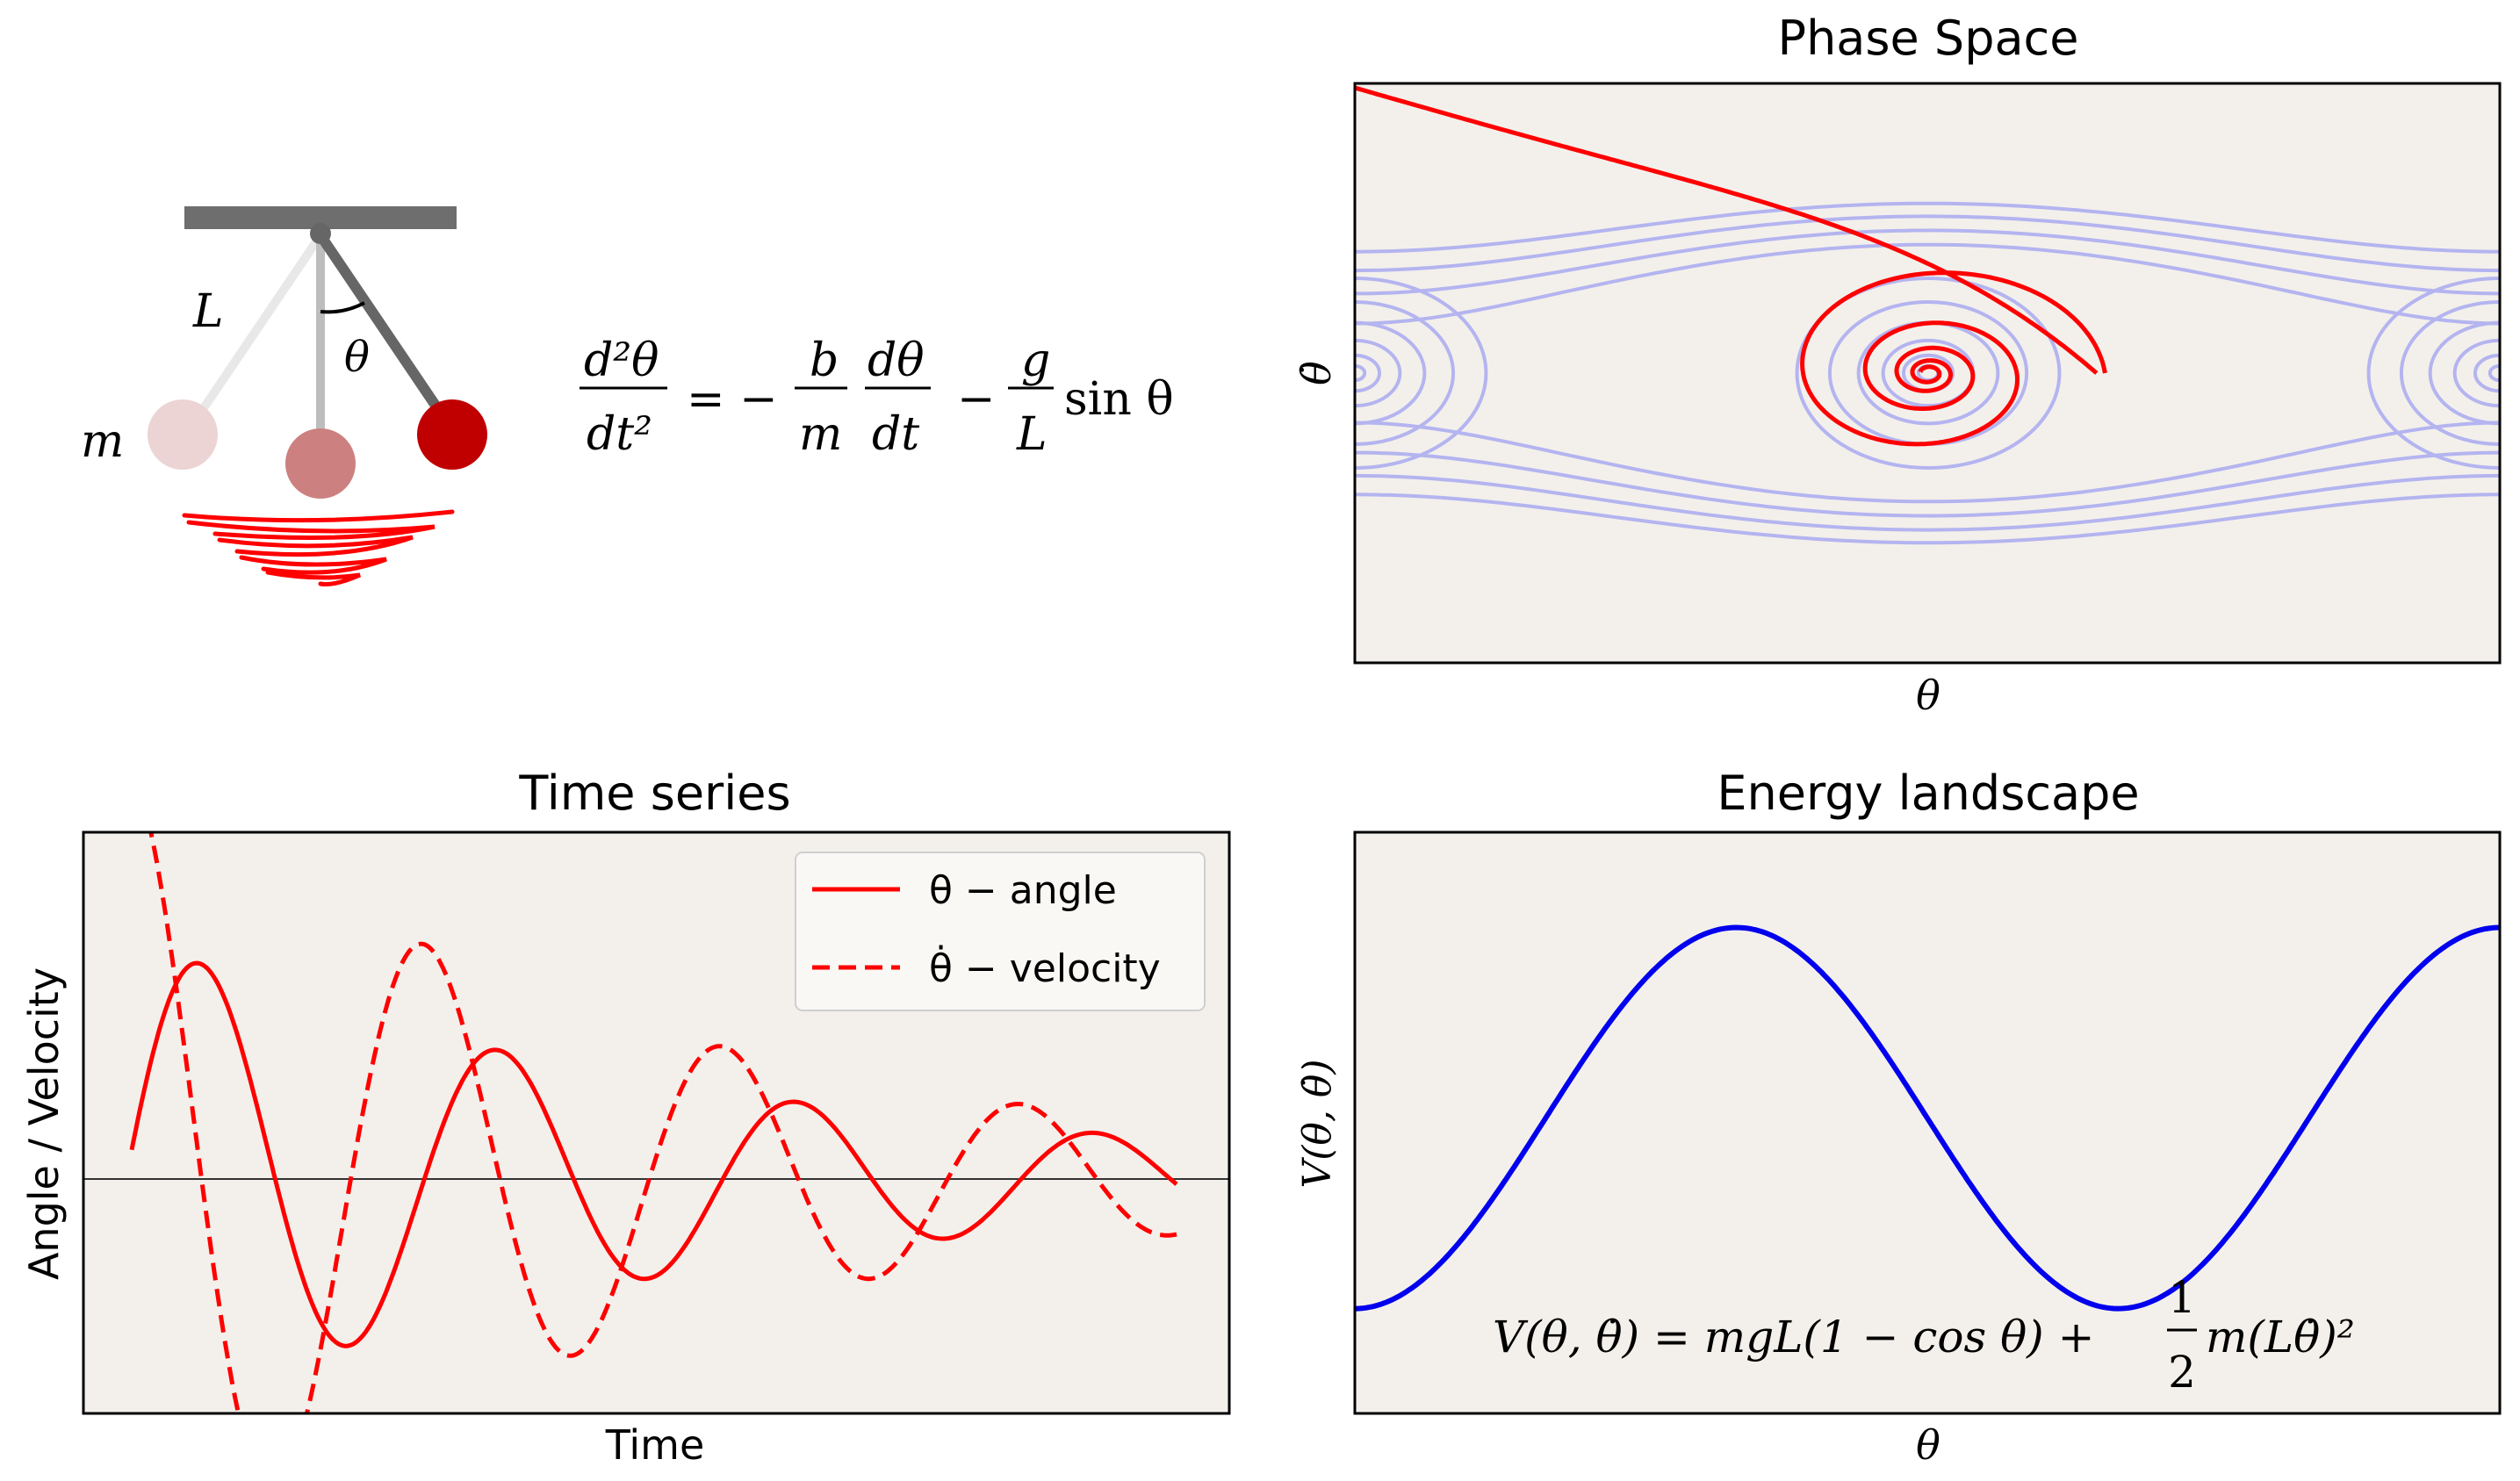 The width and height of the screenshot is (2520, 1481). What do you see at coordinates (1928, 793) in the screenshot?
I see `energy-title: Energy landscape` at bounding box center [1928, 793].